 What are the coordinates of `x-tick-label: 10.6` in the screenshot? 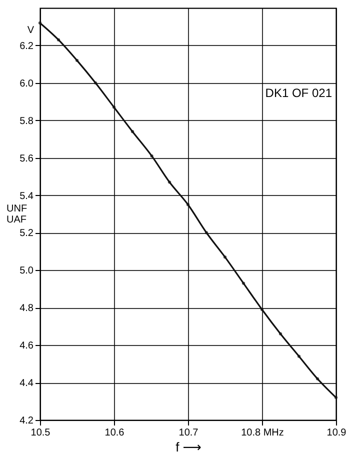 It's located at (114, 433).